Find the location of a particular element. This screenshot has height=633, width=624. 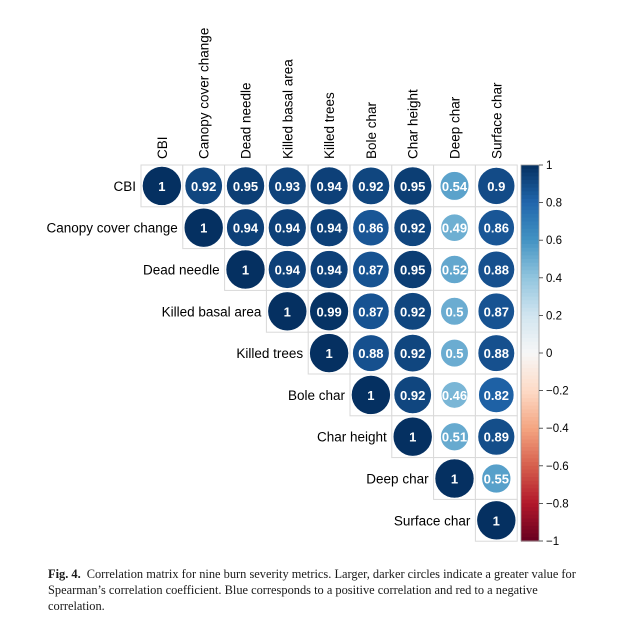

row-label: CBI is located at coordinates (124, 186).